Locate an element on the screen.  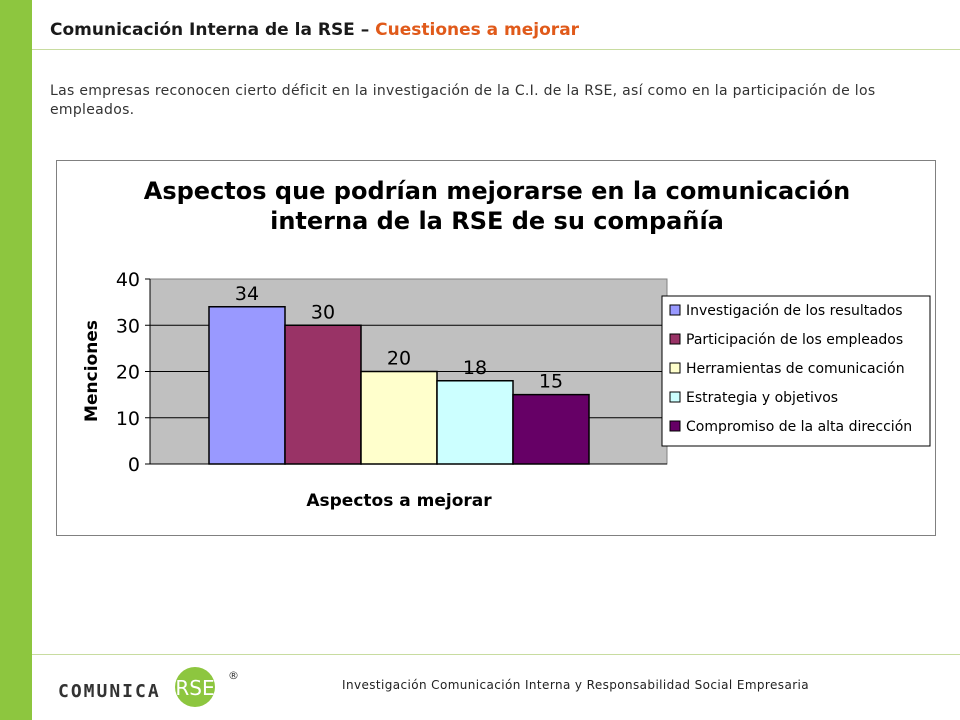
y-tick-label: 30 is located at coordinates (128, 326).